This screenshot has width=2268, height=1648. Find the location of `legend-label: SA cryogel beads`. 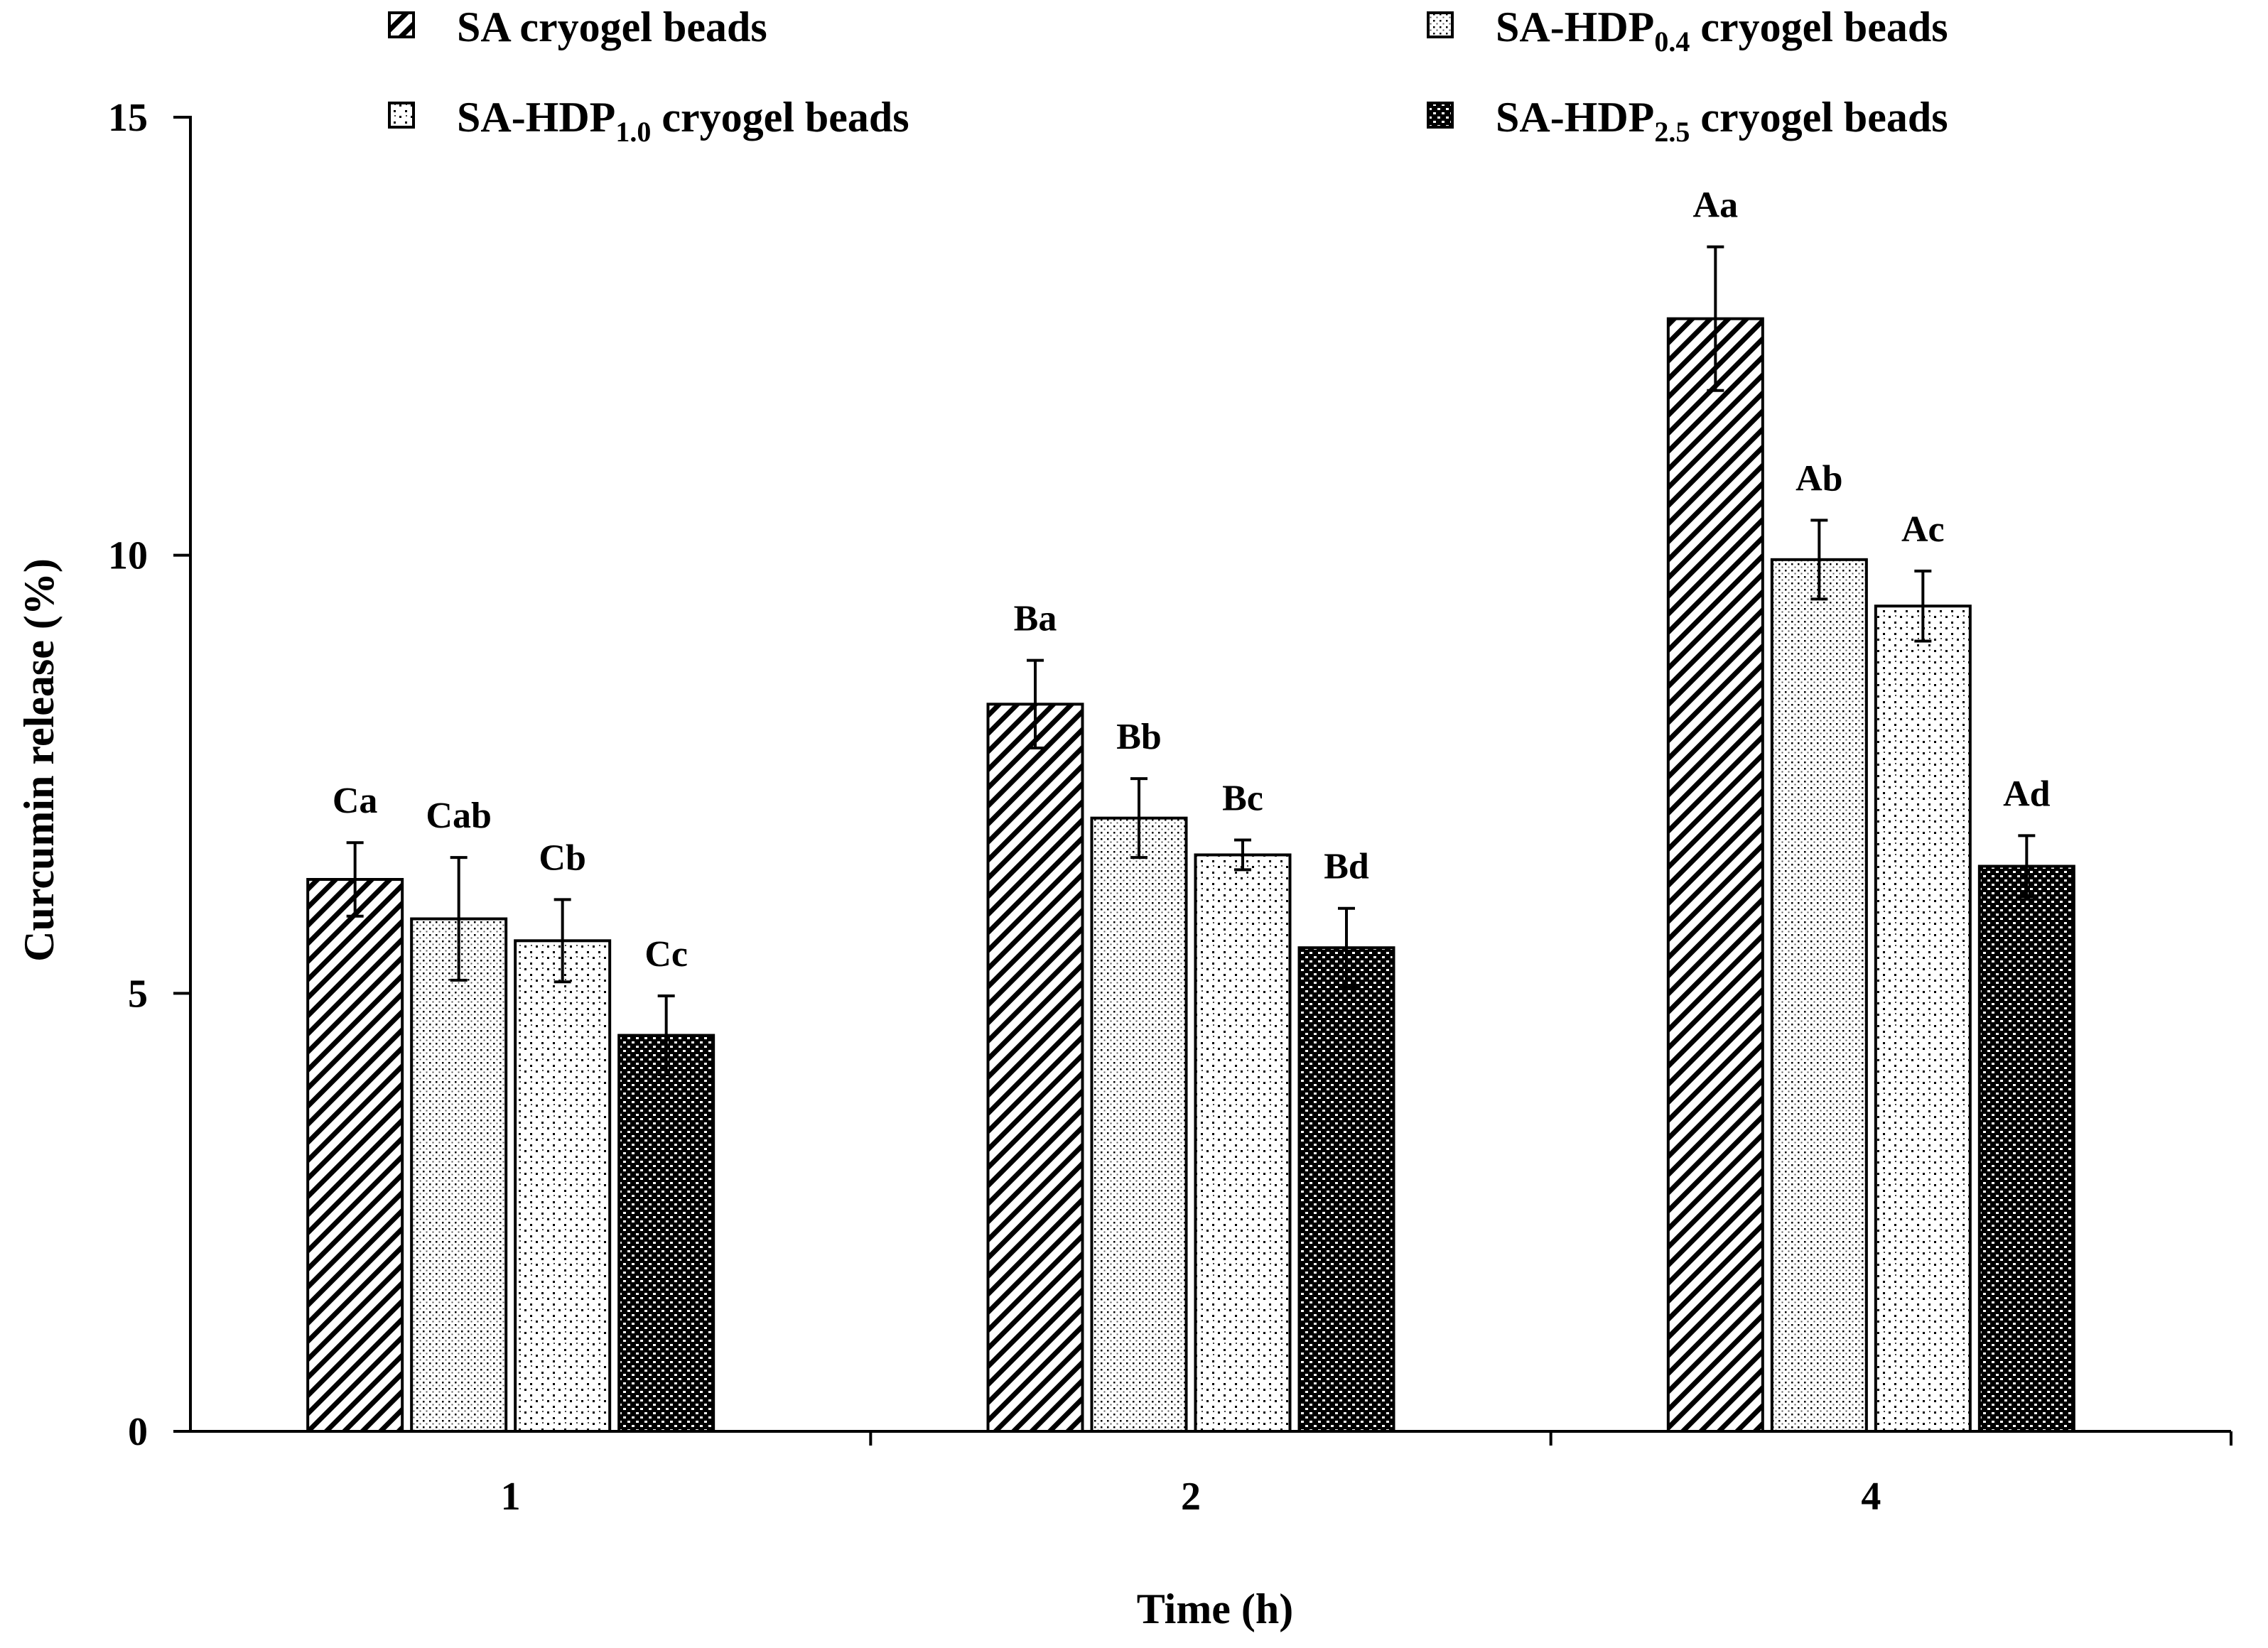

legend-label: SA cryogel beads is located at coordinates (612, 27).